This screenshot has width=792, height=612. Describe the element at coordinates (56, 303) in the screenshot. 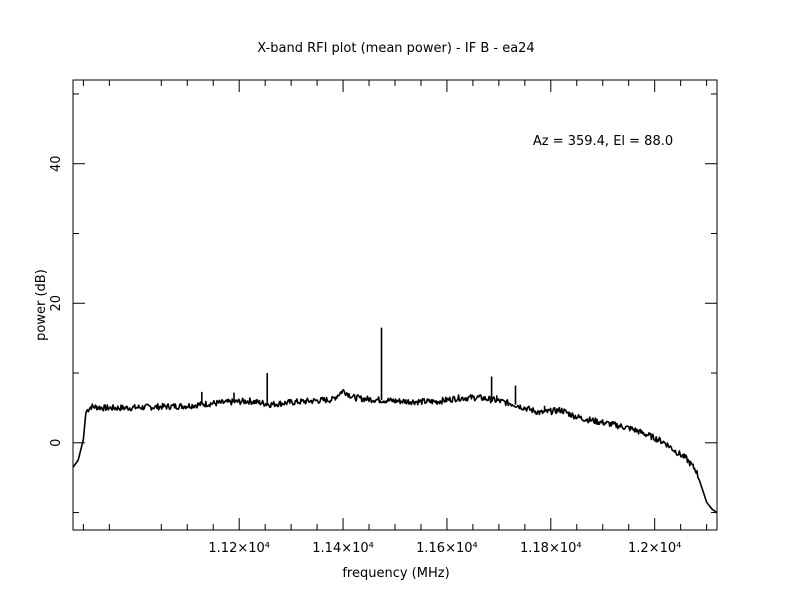

I see `y-tick-label: 20` at that location.